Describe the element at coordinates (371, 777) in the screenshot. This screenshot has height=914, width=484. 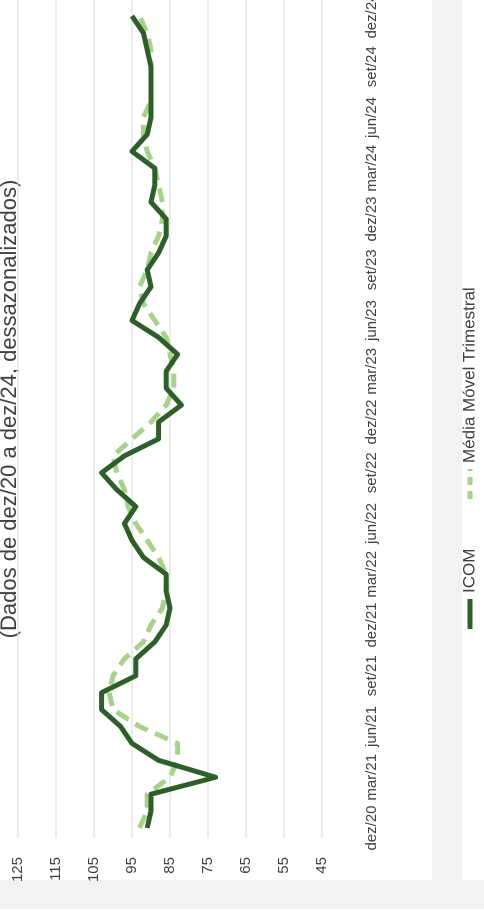
I see `x-tick-label: mar/21` at that location.